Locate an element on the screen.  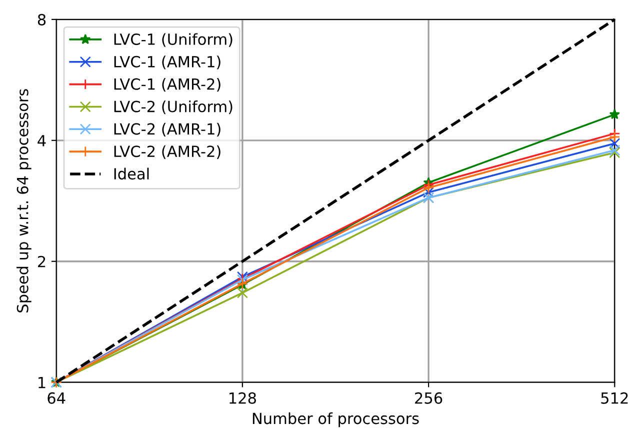
legend-label: LVC-1 (Uniform) is located at coordinates (173, 40).